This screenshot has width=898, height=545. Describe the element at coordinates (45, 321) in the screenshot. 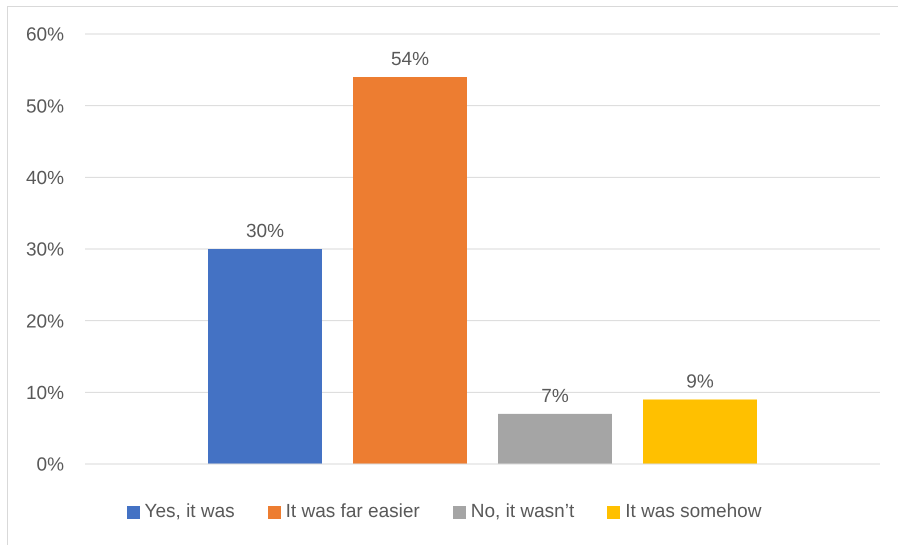

I see `y-tick-label: 20%` at that location.